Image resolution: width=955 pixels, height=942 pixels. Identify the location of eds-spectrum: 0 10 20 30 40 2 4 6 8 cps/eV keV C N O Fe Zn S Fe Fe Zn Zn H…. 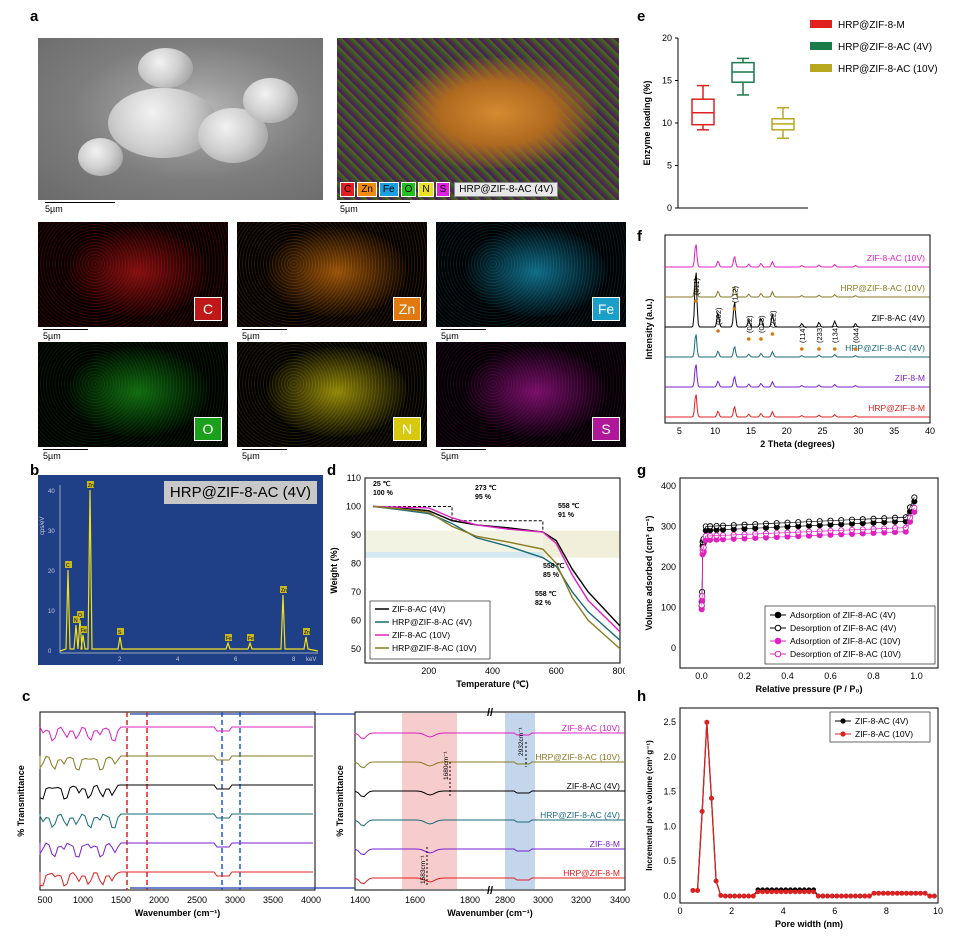
(180, 570).